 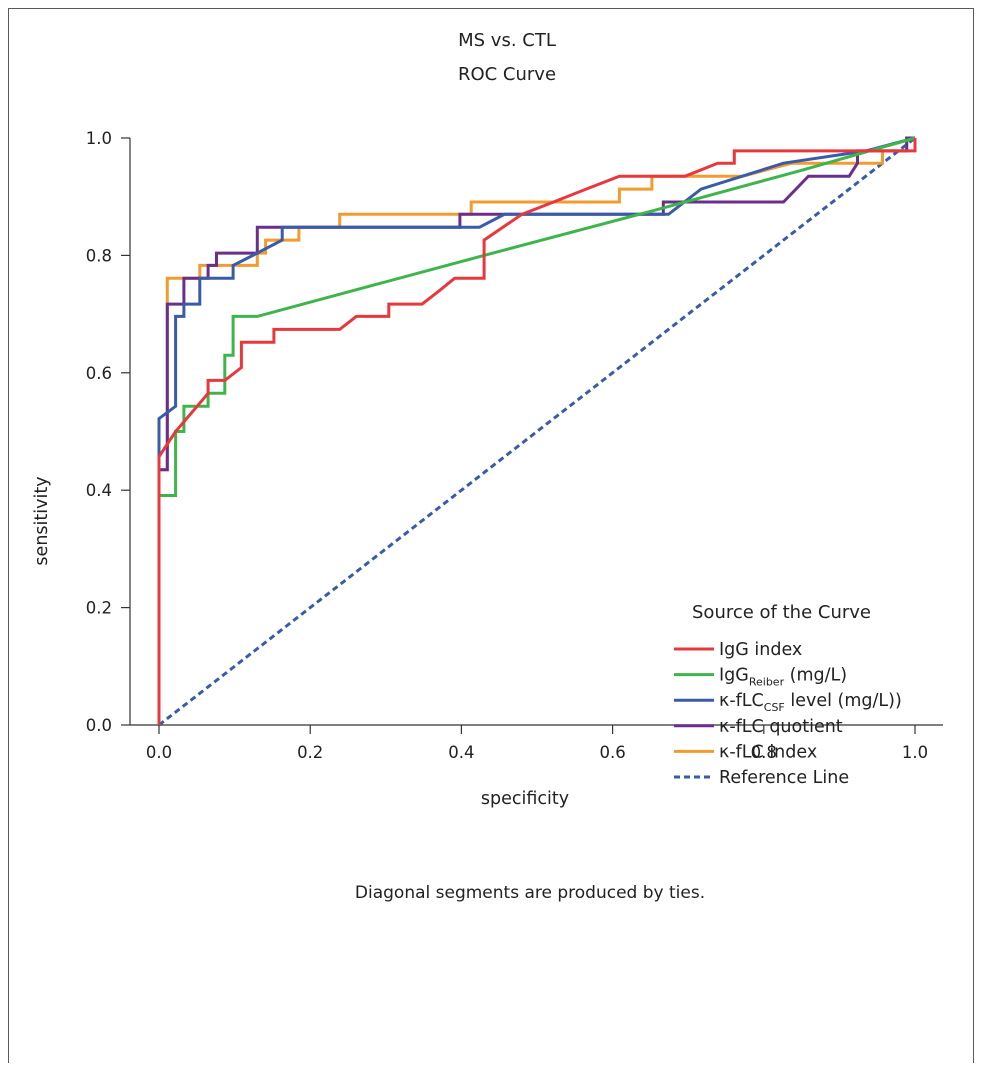 What do you see at coordinates (159, 752) in the screenshot?
I see `x-tick-label: 0.0` at bounding box center [159, 752].